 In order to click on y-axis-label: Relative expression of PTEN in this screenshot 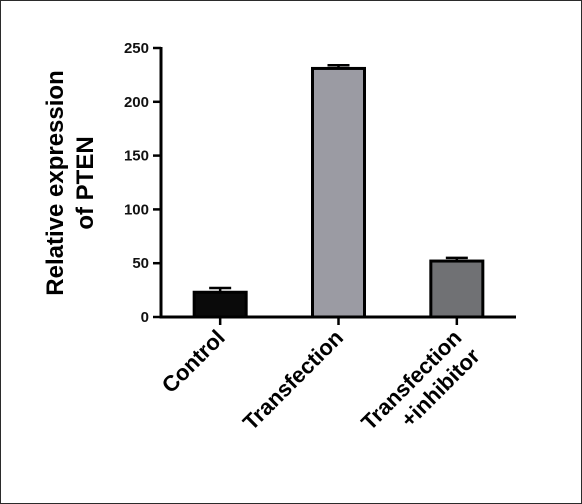, I will do `click(70, 182)`.